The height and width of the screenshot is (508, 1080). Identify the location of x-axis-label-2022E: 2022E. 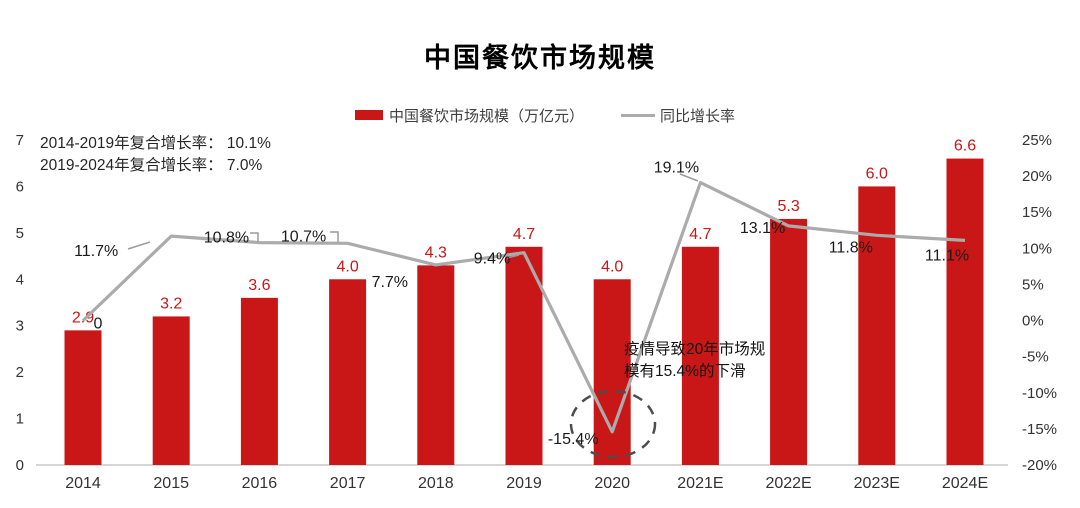
(788, 483).